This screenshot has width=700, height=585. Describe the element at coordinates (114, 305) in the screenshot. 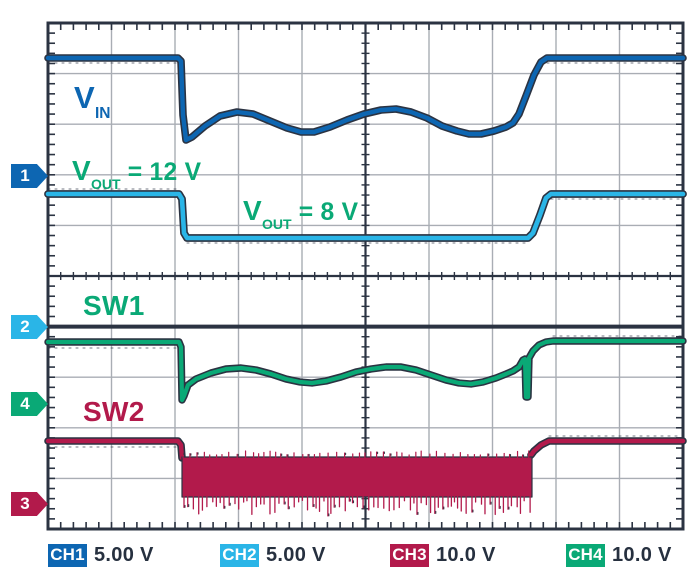

I see `label-sw1: SW1` at that location.